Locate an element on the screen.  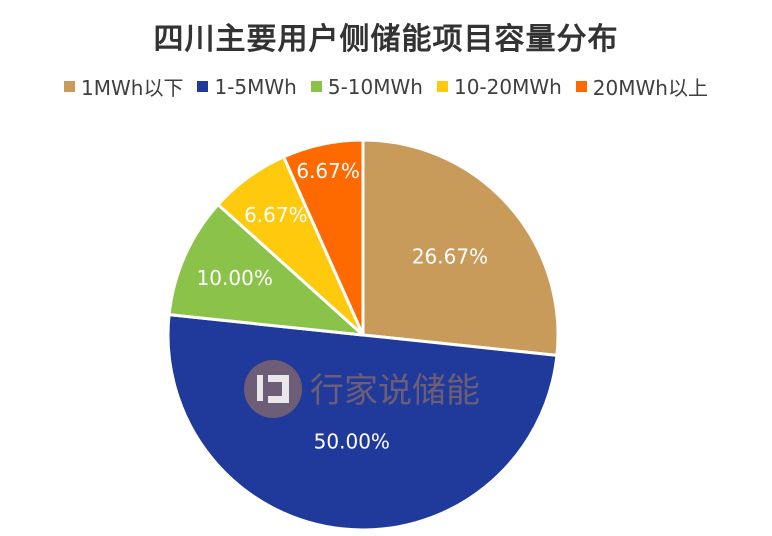
slice-label-3: 10.00% is located at coordinates (235, 278).